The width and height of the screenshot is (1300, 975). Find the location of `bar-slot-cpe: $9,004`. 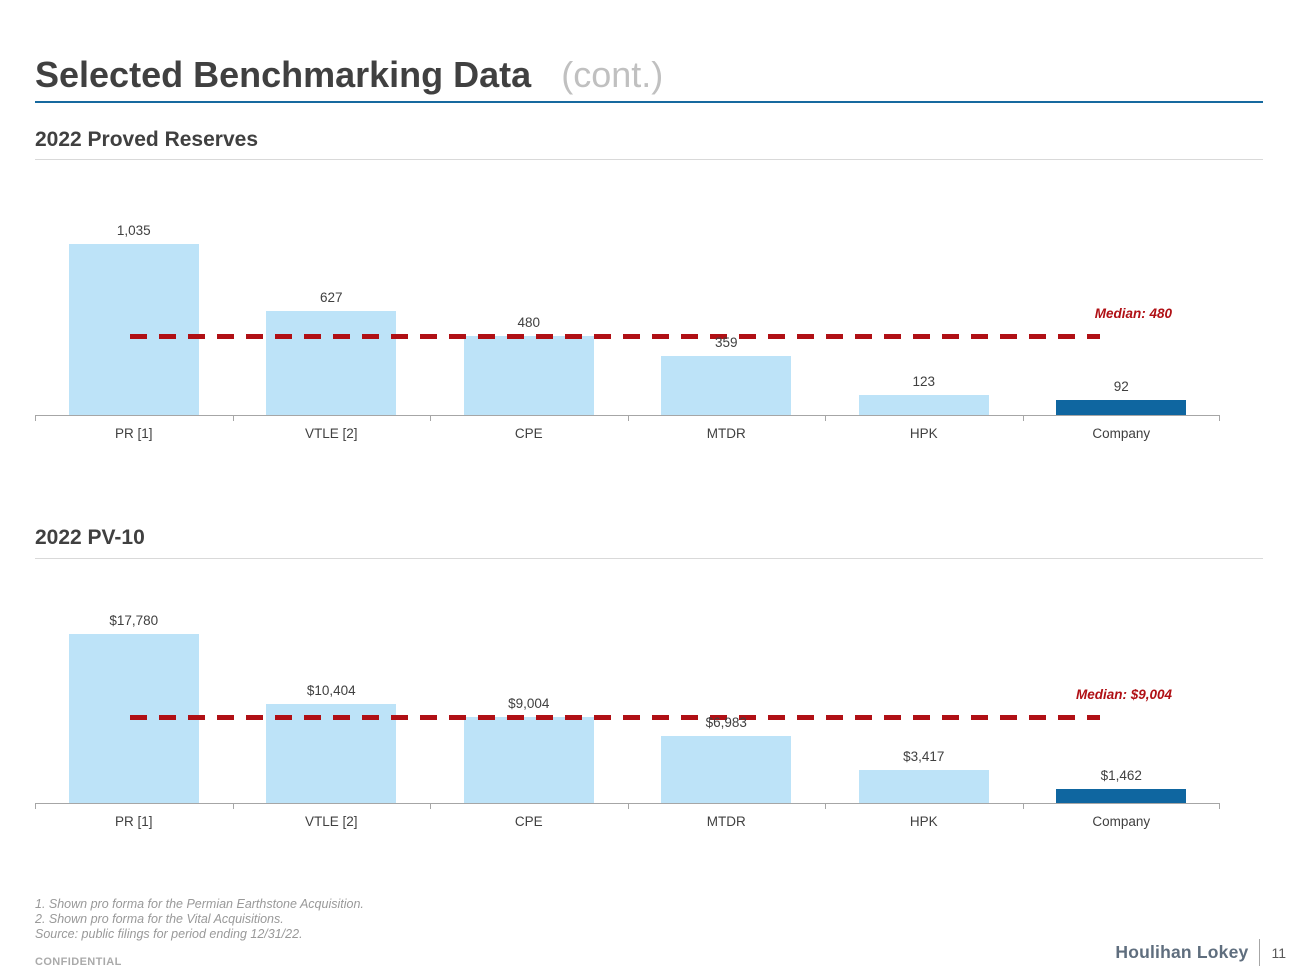

bar-slot-cpe: $9,004 is located at coordinates (529, 701).